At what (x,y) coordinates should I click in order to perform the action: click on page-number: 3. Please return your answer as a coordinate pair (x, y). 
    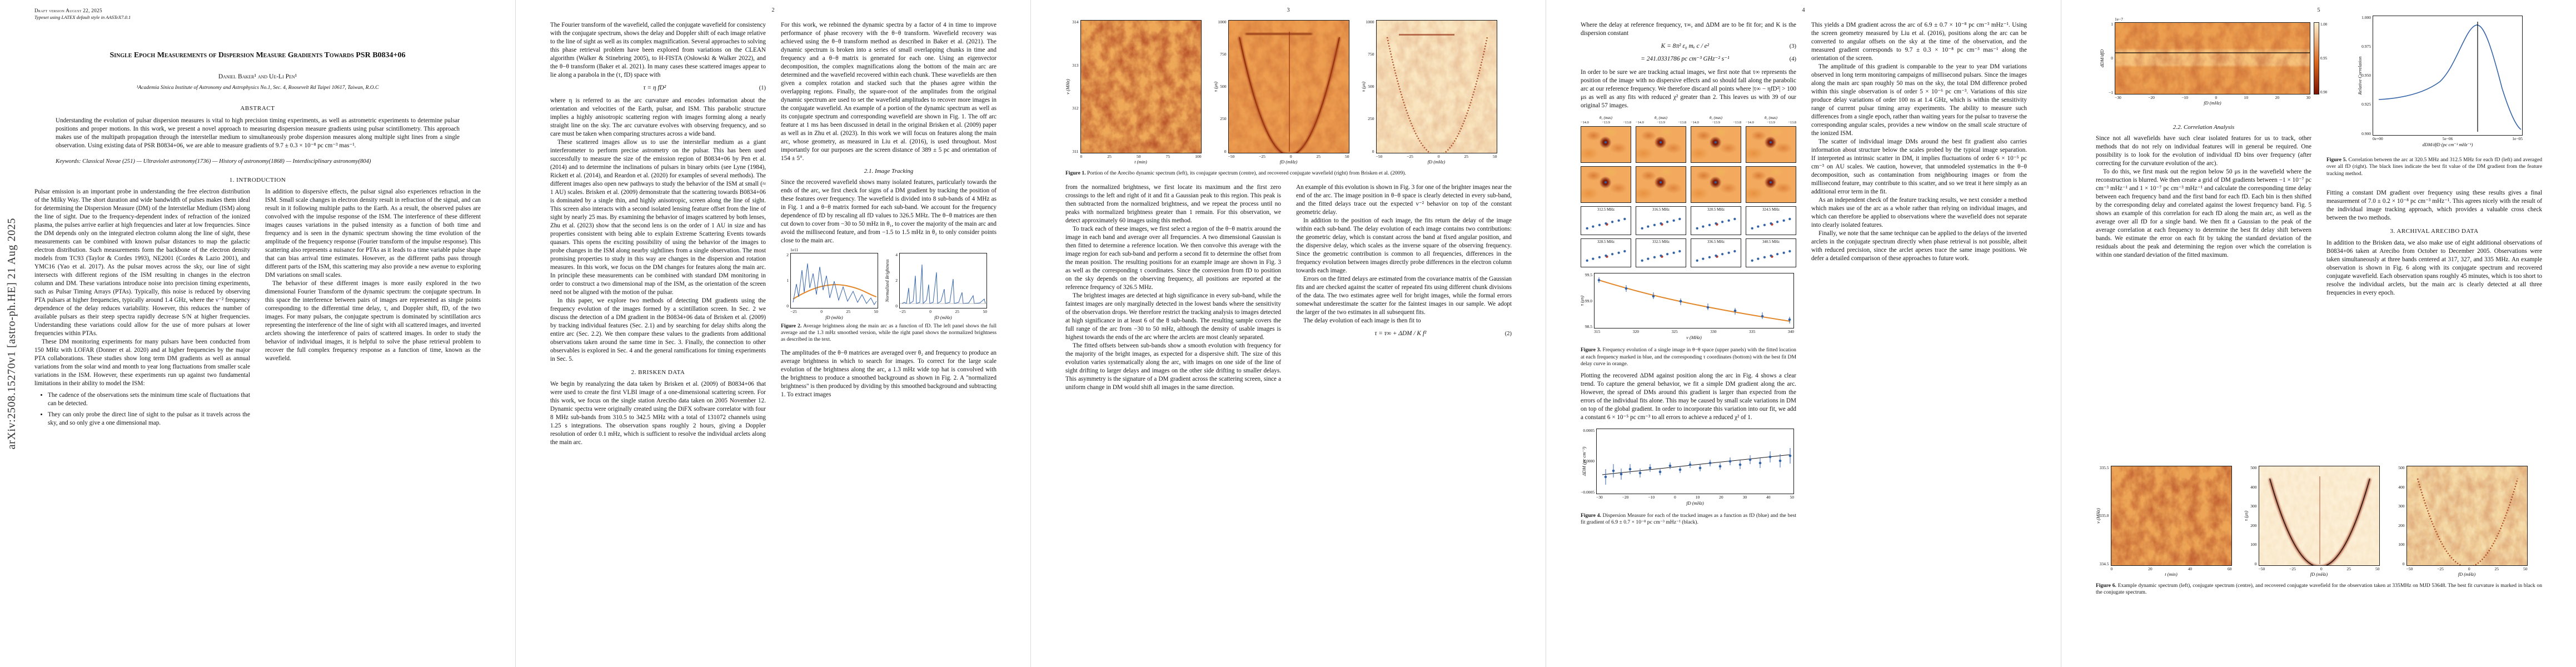
    Looking at the image, I should click on (1288, 10).